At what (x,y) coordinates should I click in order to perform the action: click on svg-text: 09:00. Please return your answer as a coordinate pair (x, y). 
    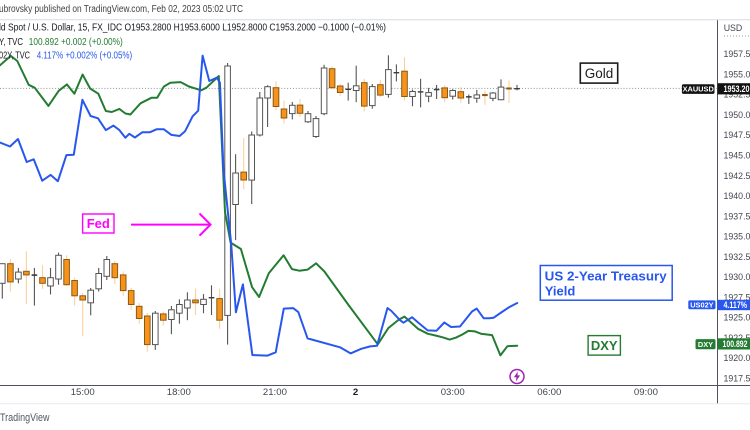
    Looking at the image, I should click on (646, 392).